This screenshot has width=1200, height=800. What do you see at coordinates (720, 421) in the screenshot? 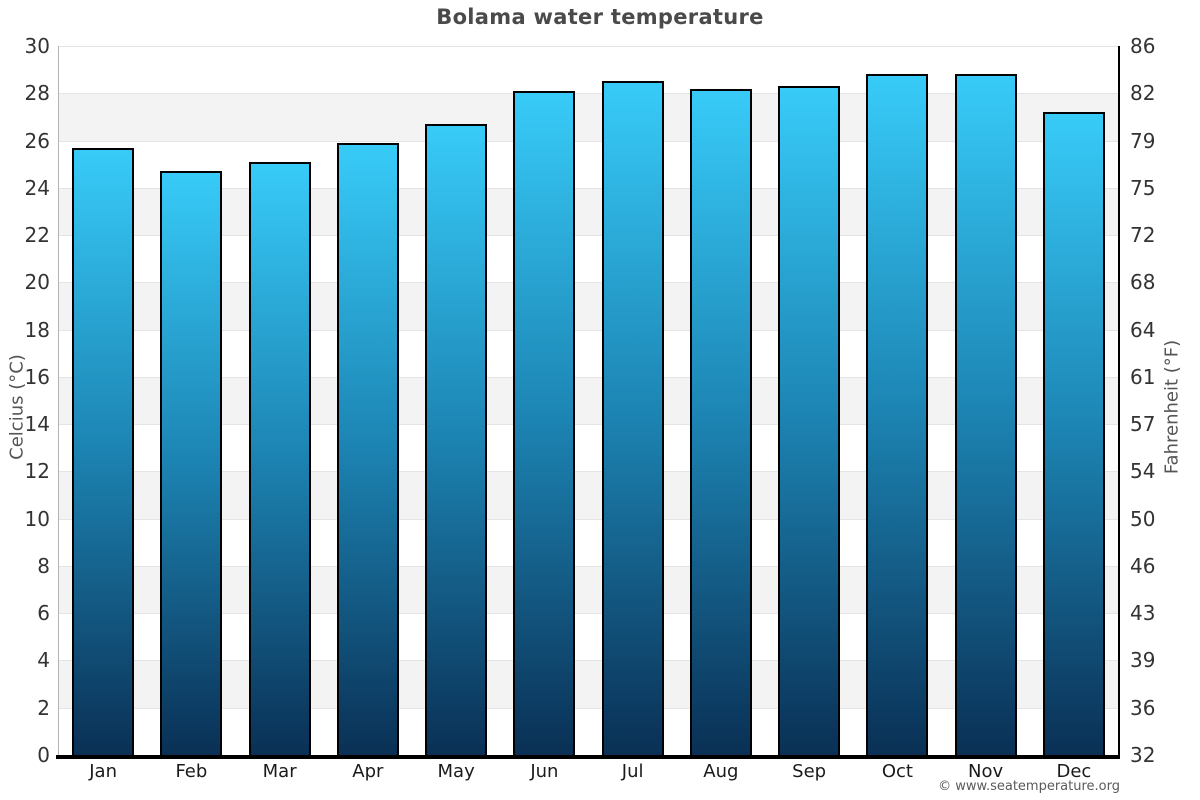
I see `temperature-bar-aug` at bounding box center [720, 421].